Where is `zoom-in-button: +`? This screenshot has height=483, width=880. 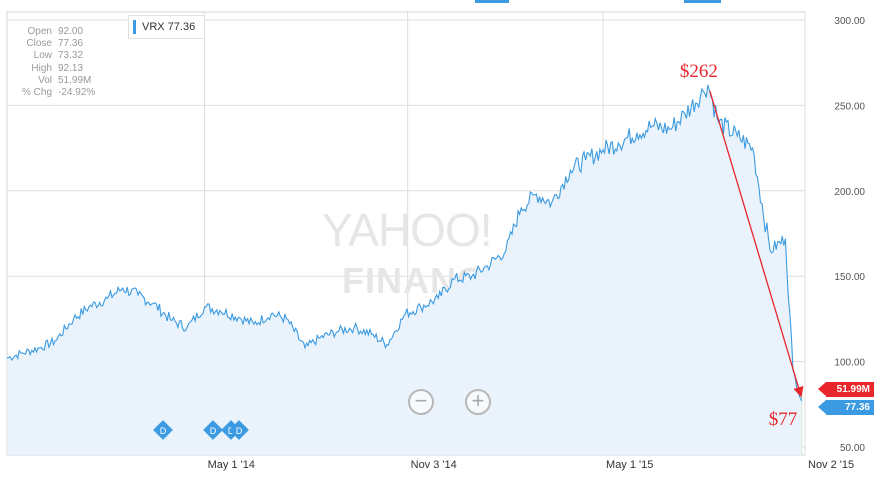
zoom-in-button: + is located at coordinates (478, 402).